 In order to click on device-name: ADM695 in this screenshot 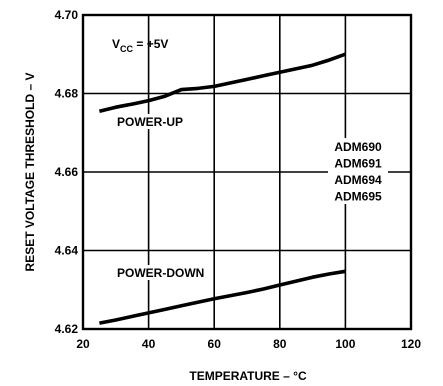, I will do `click(358, 197)`.